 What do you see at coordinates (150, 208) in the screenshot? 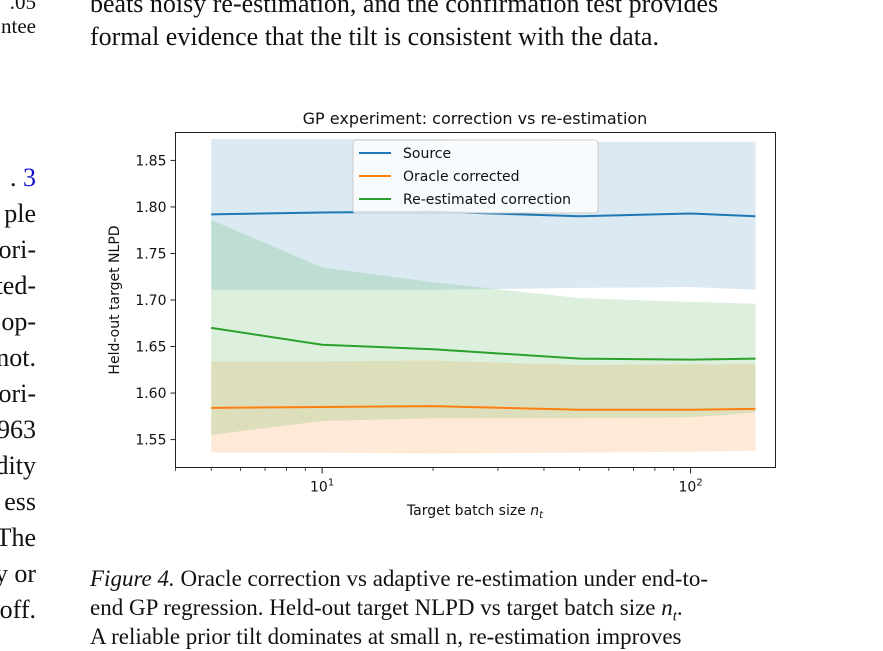
I see `y-tick-label: 1.80` at bounding box center [150, 208].